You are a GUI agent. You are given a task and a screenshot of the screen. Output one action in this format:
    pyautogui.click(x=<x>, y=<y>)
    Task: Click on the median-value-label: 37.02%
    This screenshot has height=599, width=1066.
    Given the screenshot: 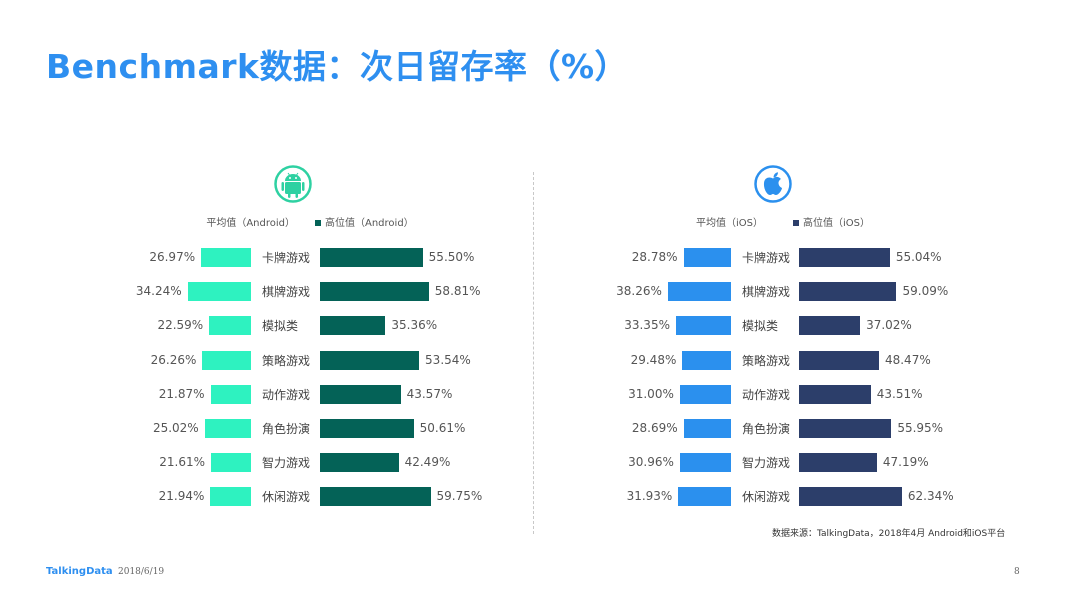 What is the action you would take?
    pyautogui.click(x=889, y=325)
    